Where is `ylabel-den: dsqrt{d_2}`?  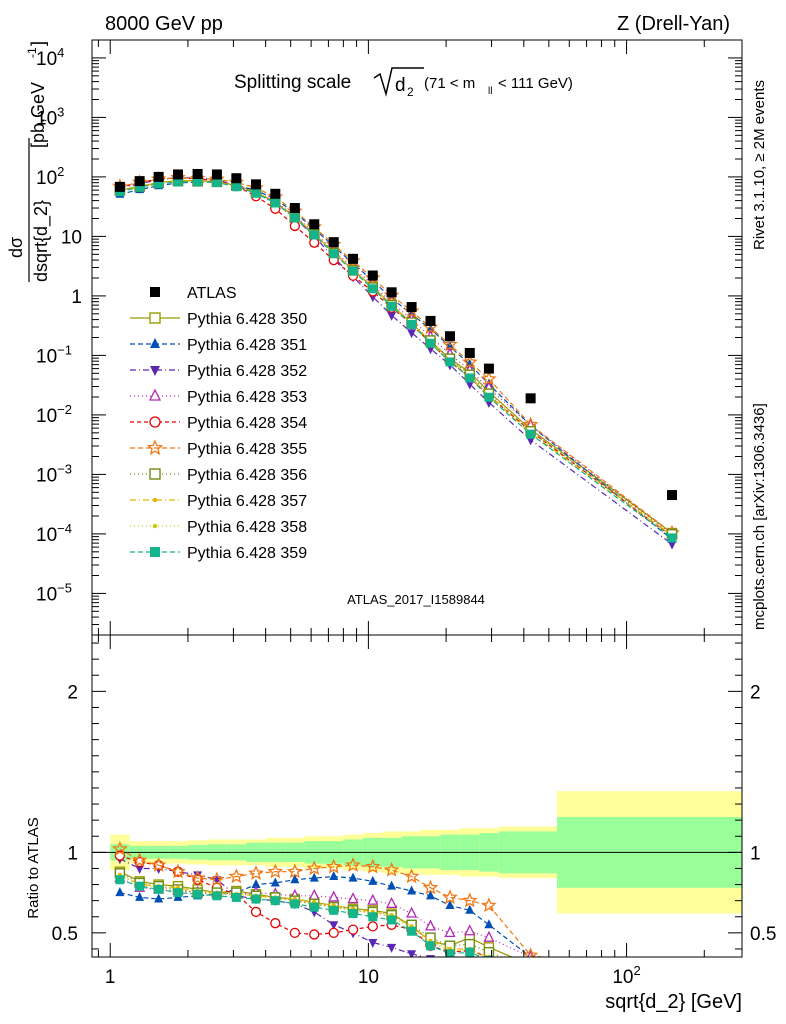 ylabel-den: dsqrt{d_2} is located at coordinates (41, 241).